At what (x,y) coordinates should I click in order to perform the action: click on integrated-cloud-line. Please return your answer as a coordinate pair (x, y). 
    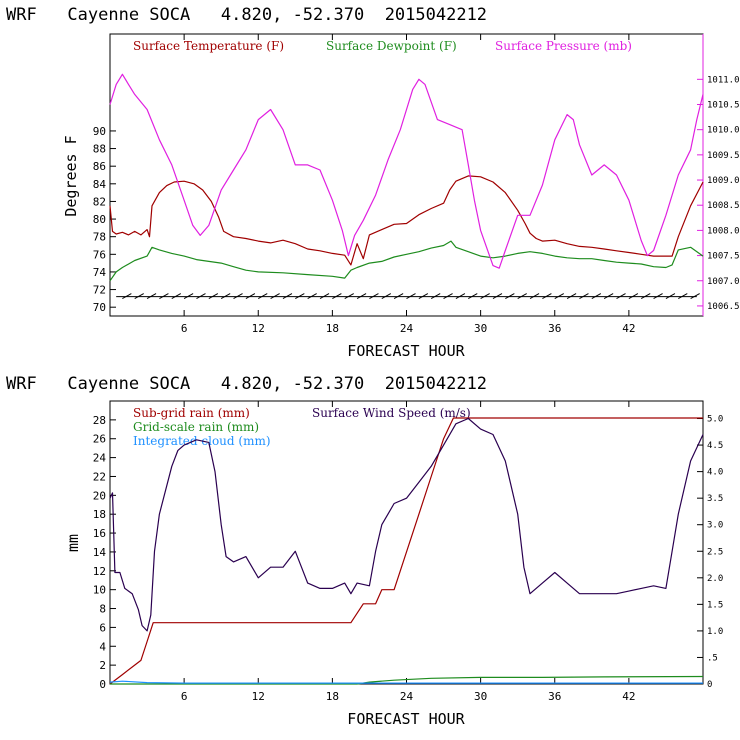
    Looking at the image, I should click on (406, 682).